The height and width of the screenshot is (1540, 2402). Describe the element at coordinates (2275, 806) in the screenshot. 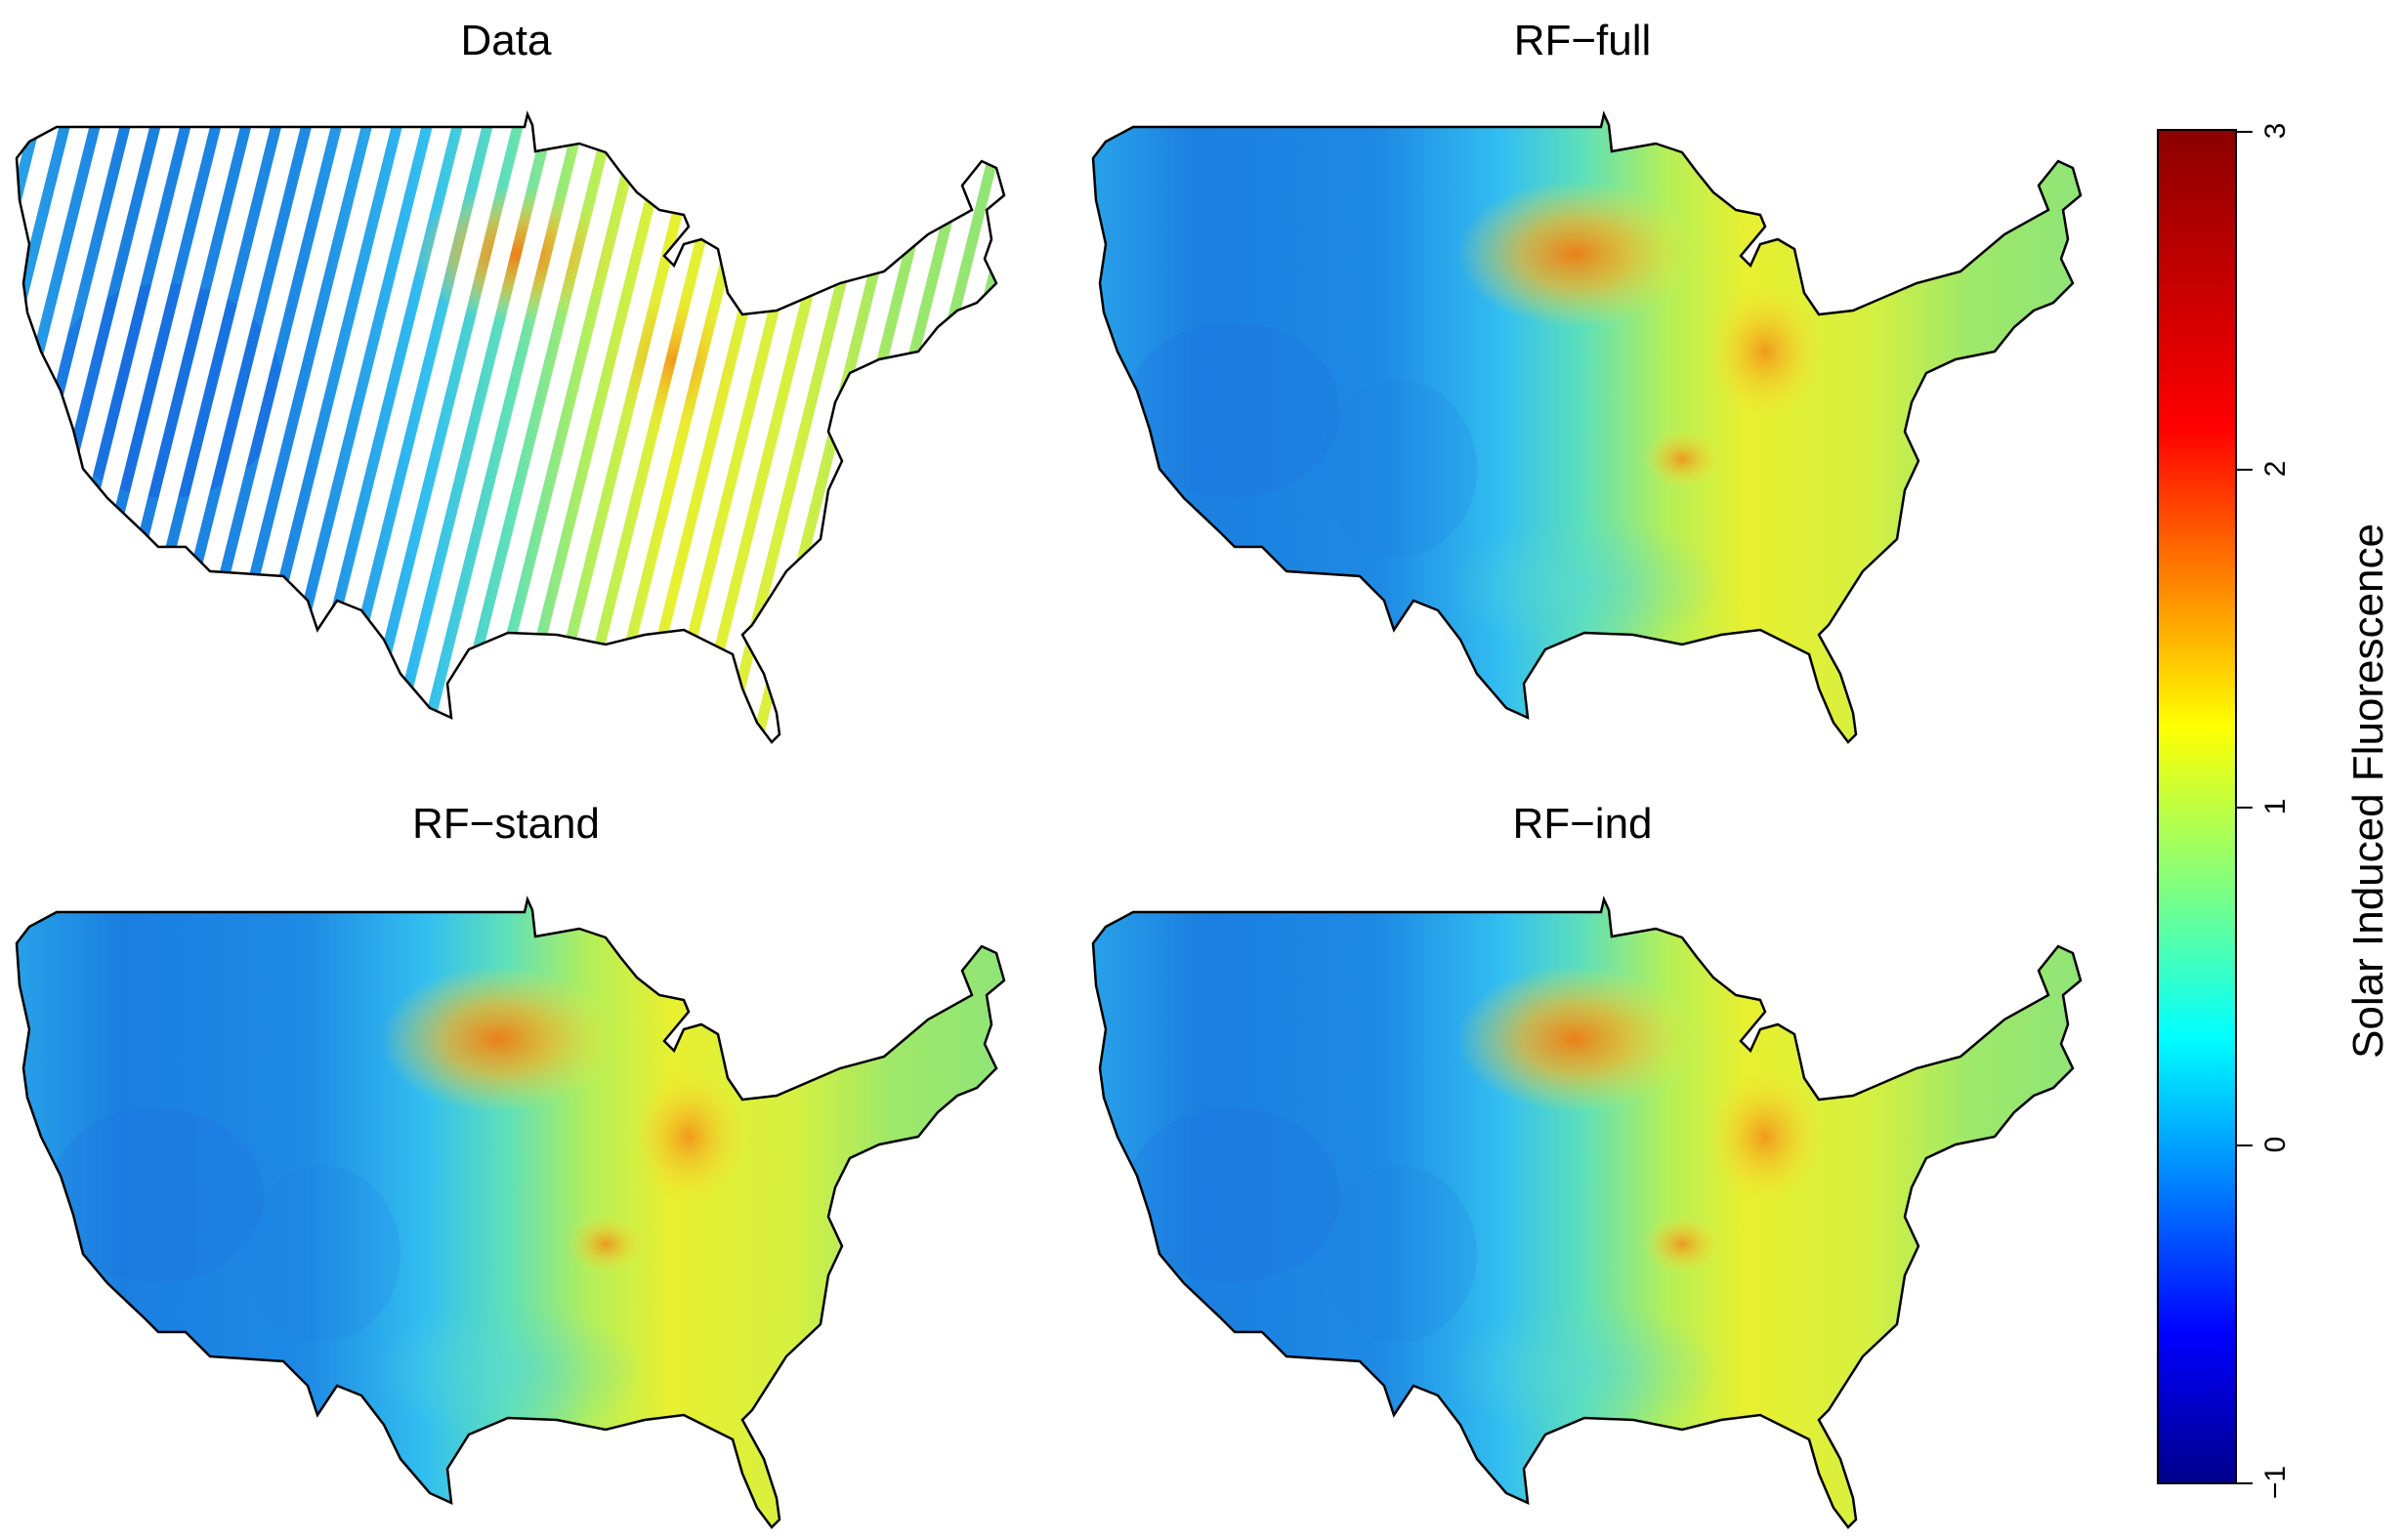

I see `colorbar-tick-label: 1` at that location.